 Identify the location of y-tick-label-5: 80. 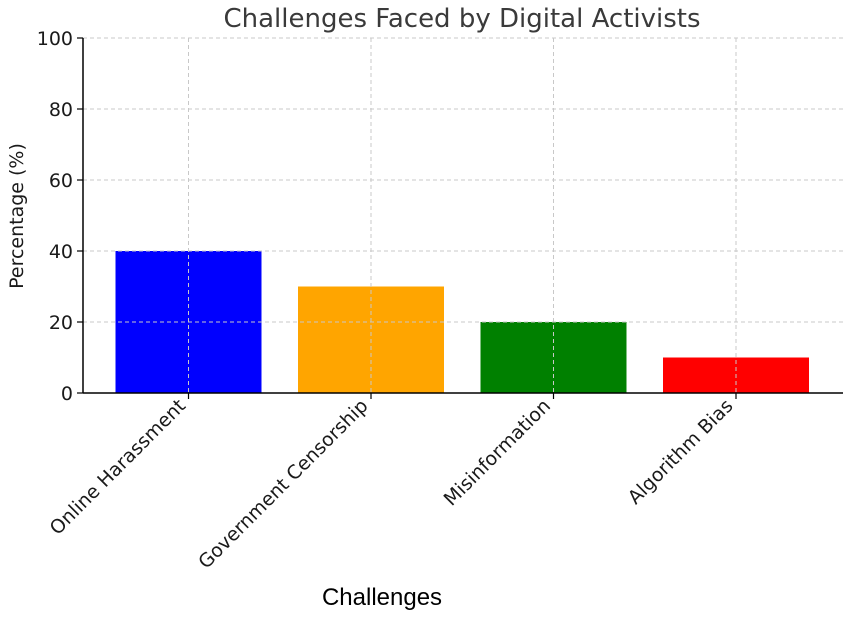
(61, 110).